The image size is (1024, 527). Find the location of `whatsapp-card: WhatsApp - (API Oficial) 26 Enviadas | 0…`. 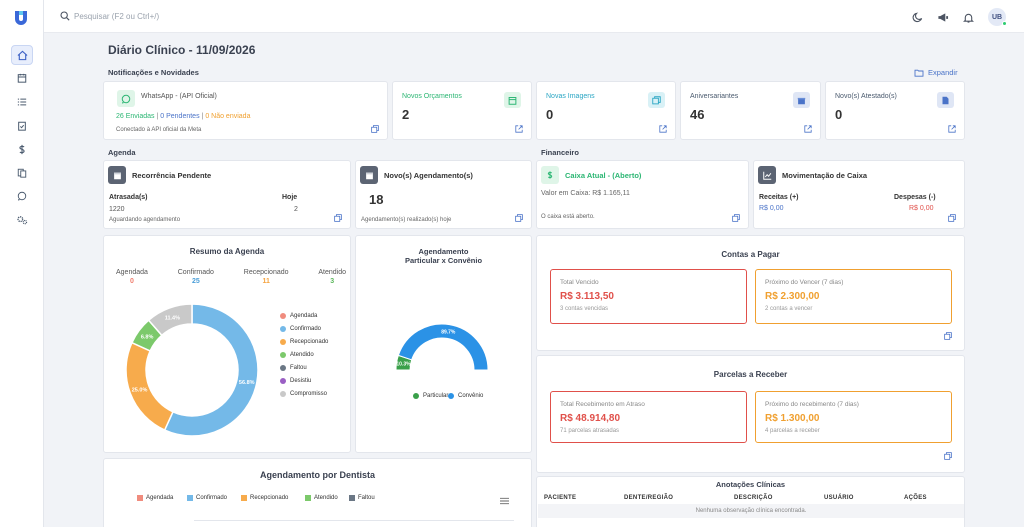

whatsapp-card: WhatsApp - (API Oficial) 26 Enviadas | 0… is located at coordinates (245, 110).